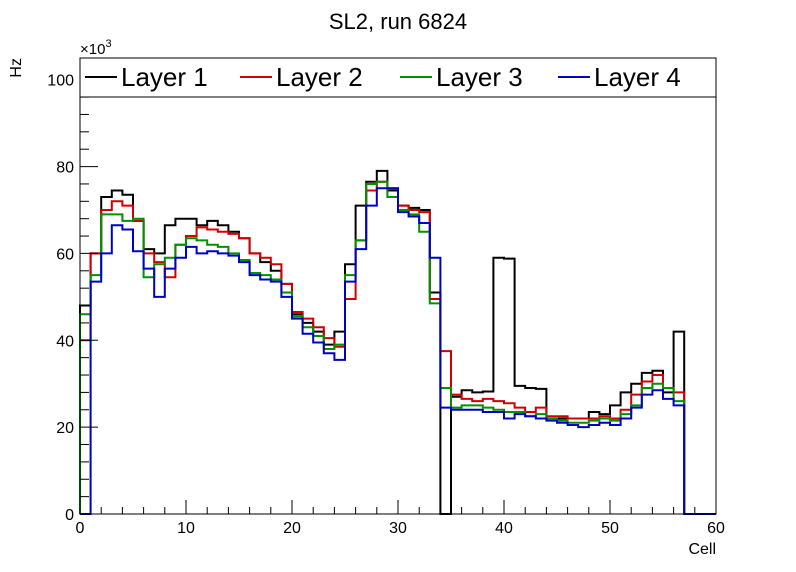  What do you see at coordinates (610, 528) in the screenshot?
I see `x-tick-label: 50` at bounding box center [610, 528].